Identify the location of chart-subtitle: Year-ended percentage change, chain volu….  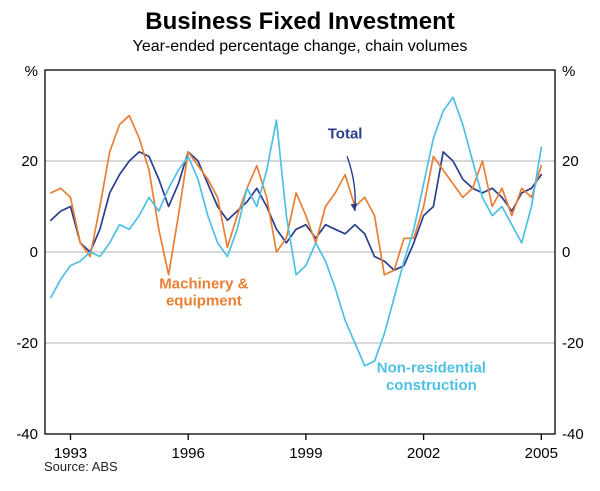
(300, 46).